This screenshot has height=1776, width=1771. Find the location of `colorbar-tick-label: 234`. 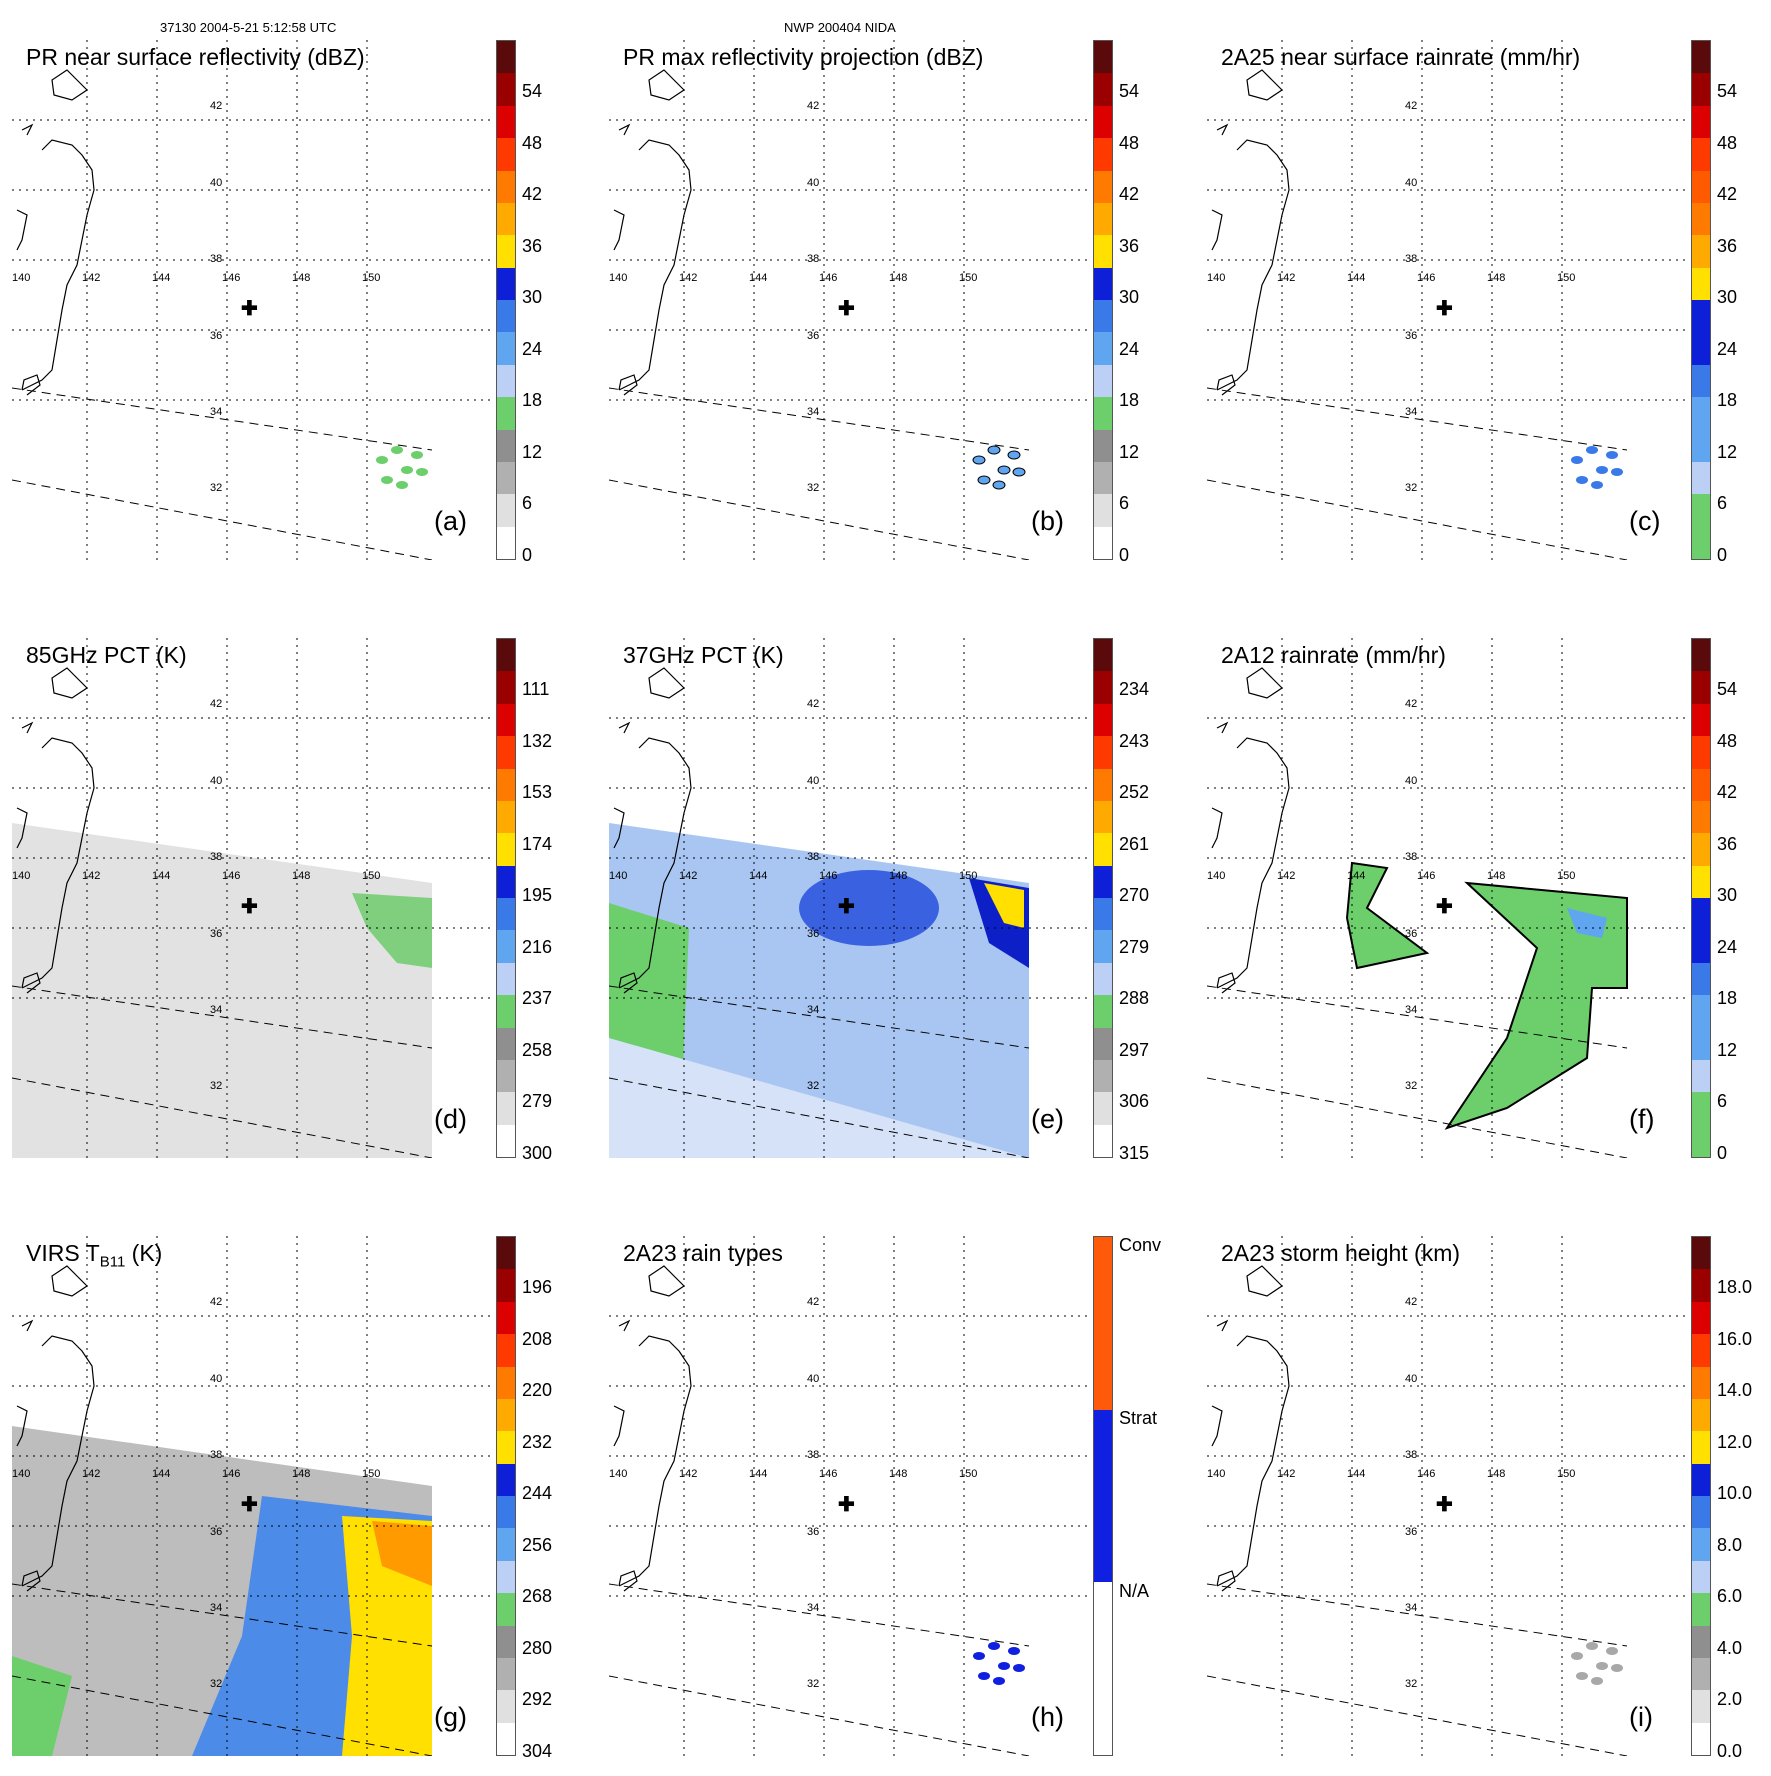

colorbar-tick-label: 234 is located at coordinates (1134, 689).